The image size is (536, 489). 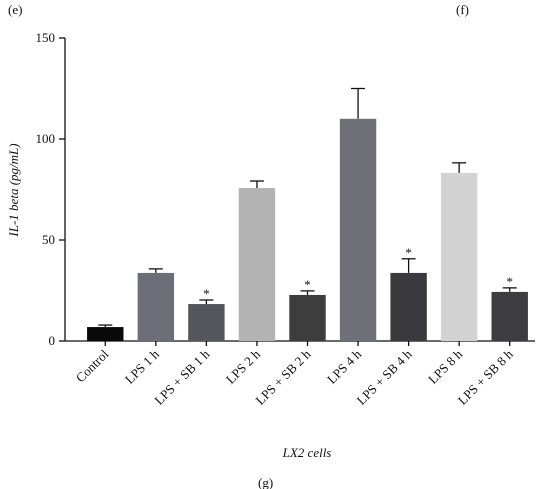 What do you see at coordinates (142, 366) in the screenshot?
I see `x-tick-label: LPS 1 h` at bounding box center [142, 366].